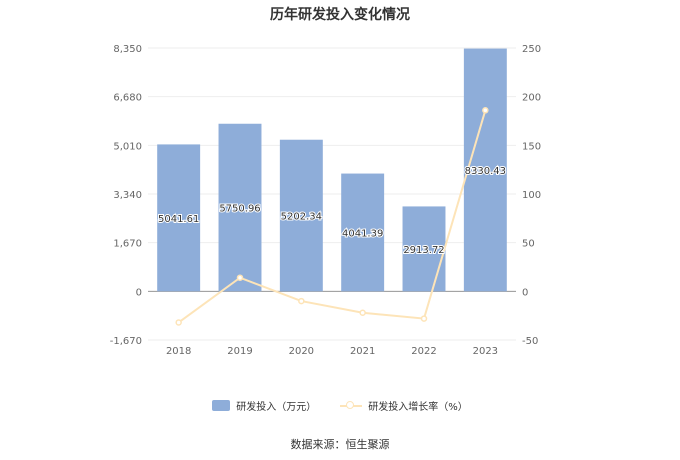  I want to click on y-right-tick-label: -50, so click(530, 341).